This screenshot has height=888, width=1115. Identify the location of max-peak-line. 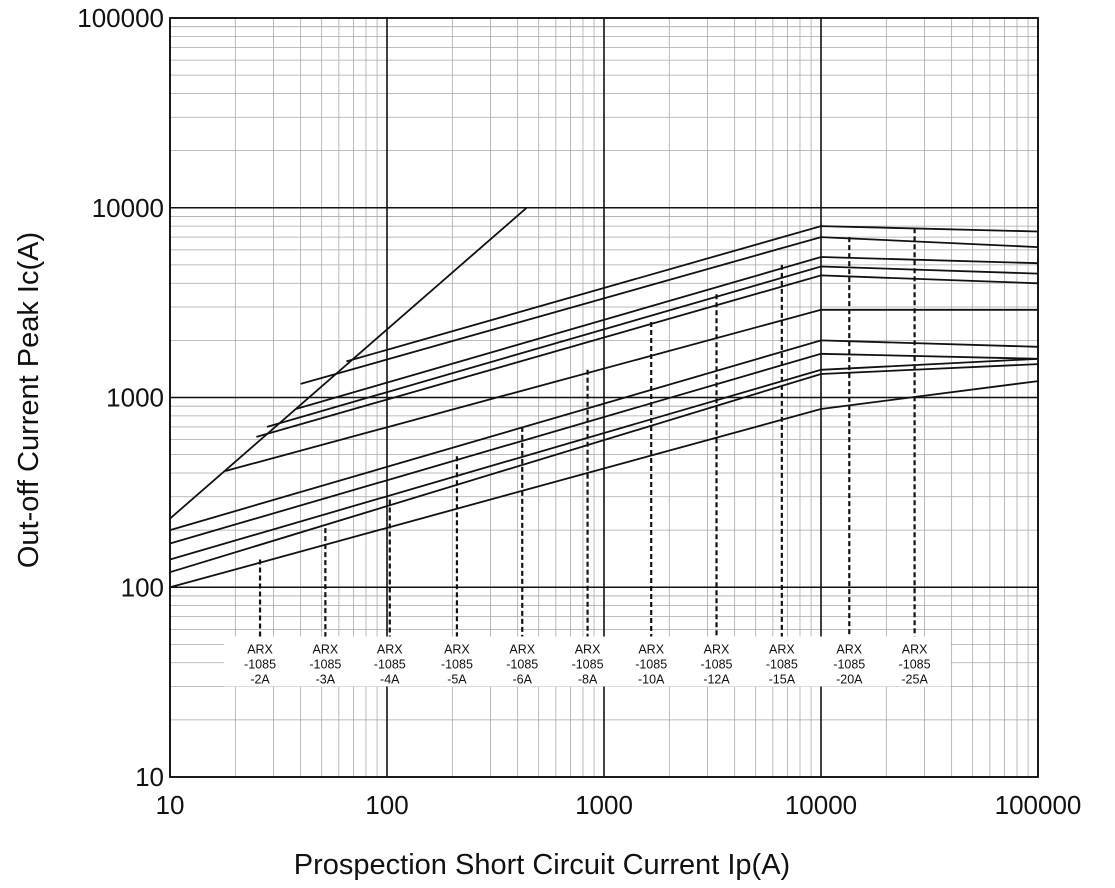
(348, 363).